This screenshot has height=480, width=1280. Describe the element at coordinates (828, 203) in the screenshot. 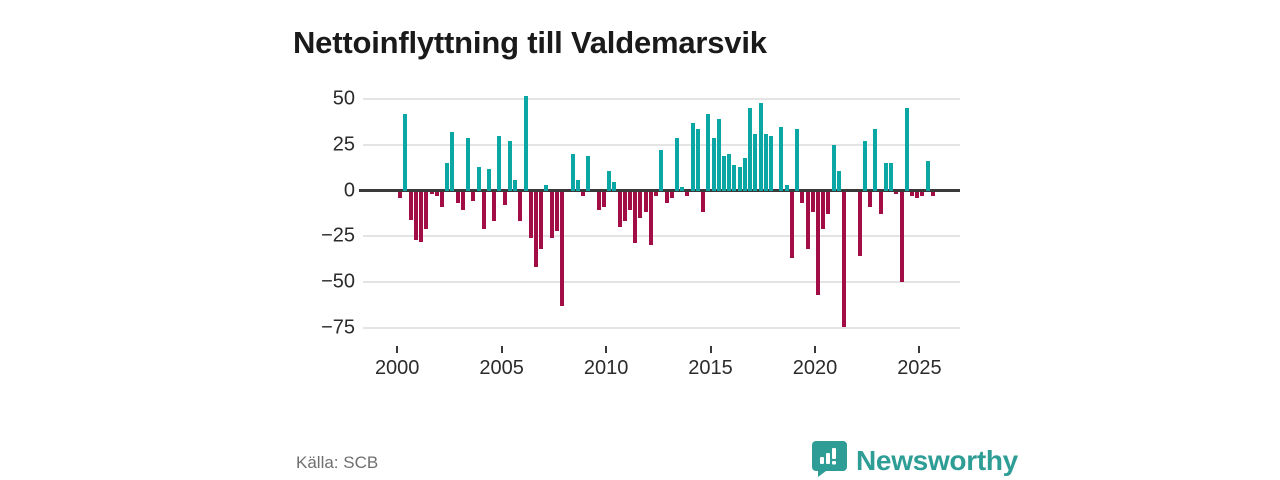

I see `bar-2020Q3` at that location.